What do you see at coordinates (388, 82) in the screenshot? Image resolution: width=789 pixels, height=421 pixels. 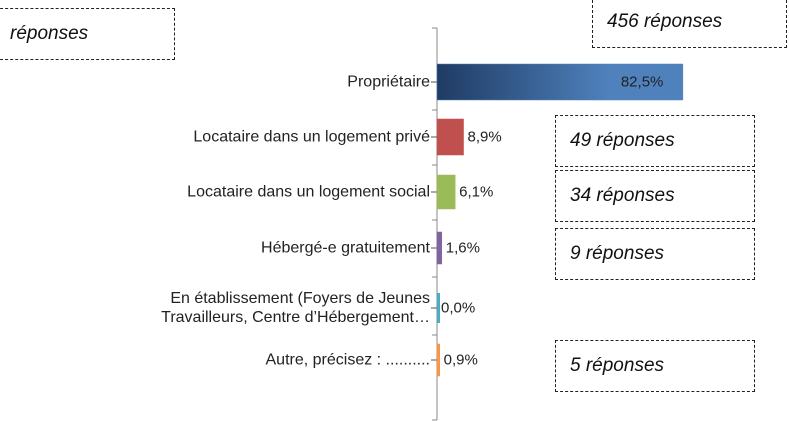 I see `category-label: Propriétaire` at bounding box center [388, 82].